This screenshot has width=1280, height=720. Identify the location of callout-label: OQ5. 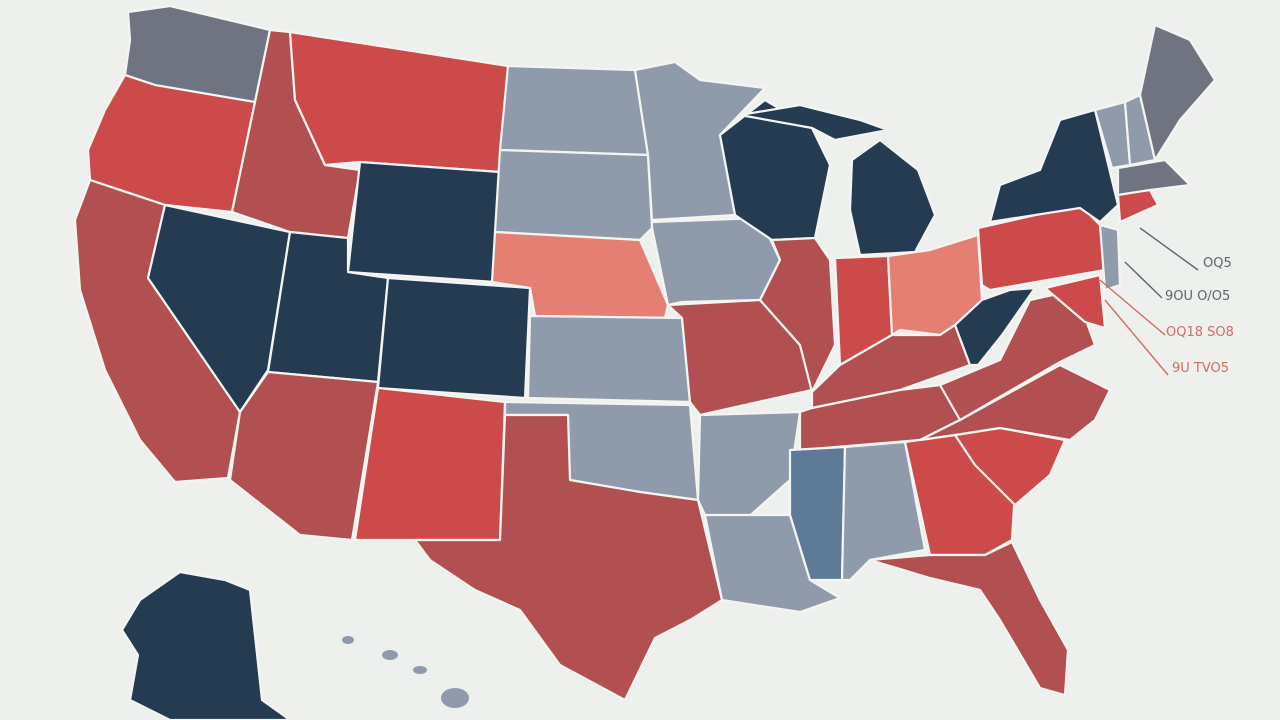
(1217, 263).